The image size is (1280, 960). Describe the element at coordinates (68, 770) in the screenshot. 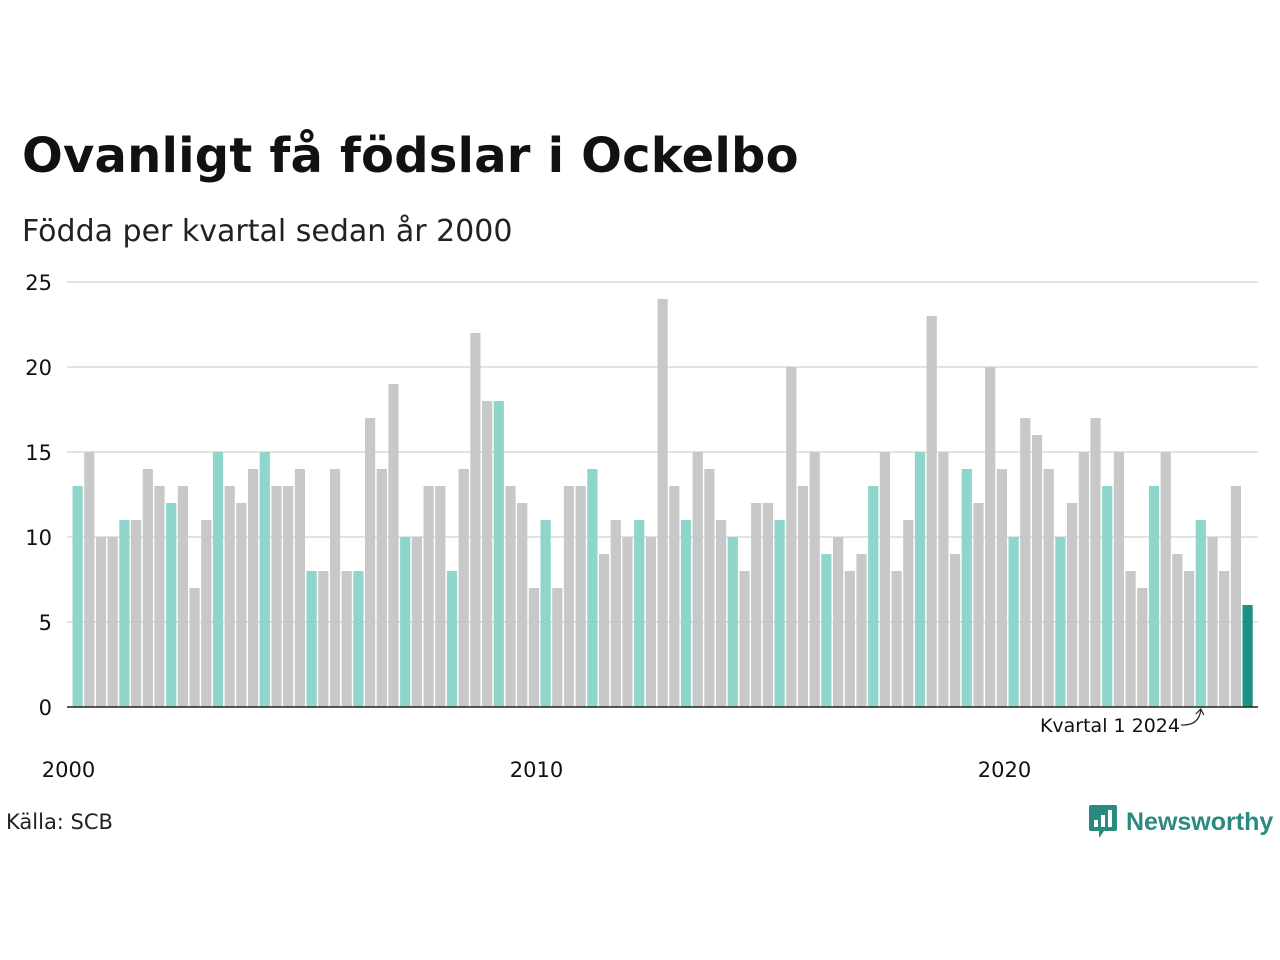

I see `x-tick-label: 2000` at that location.